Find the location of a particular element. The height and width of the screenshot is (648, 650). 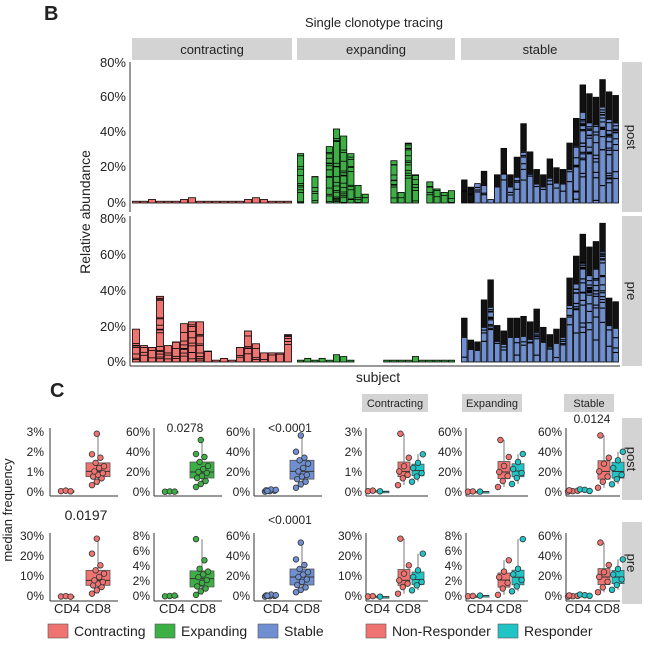

ytick: 1% is located at coordinates (36, 472).